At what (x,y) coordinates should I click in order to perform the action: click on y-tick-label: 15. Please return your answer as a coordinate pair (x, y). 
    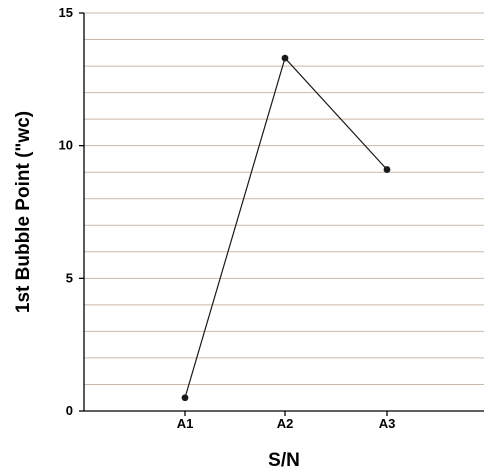
    Looking at the image, I should click on (66, 12).